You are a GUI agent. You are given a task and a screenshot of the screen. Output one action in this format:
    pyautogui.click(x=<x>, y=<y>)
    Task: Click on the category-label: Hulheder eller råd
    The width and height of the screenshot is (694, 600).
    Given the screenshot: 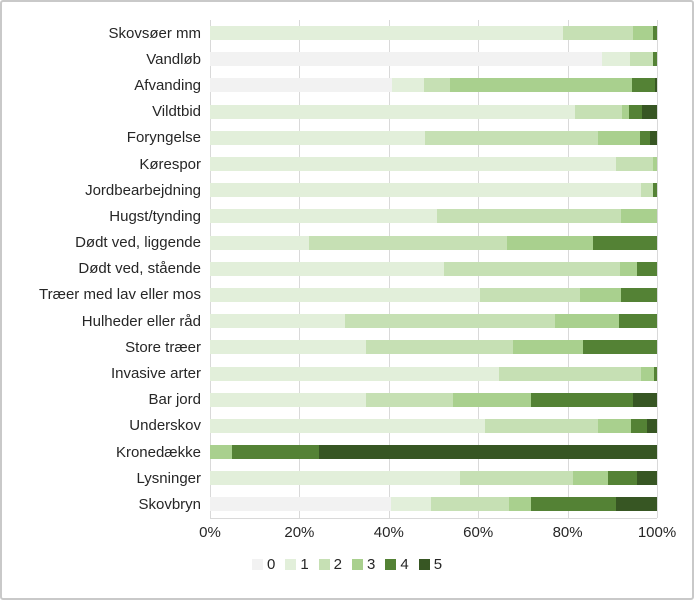 What is the action you would take?
    pyautogui.click(x=141, y=321)
    